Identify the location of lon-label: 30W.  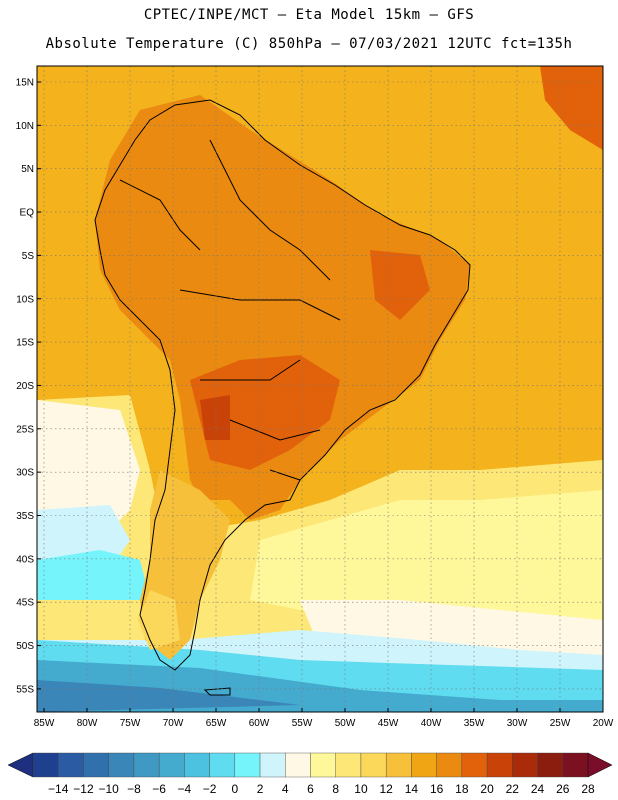
(517, 723).